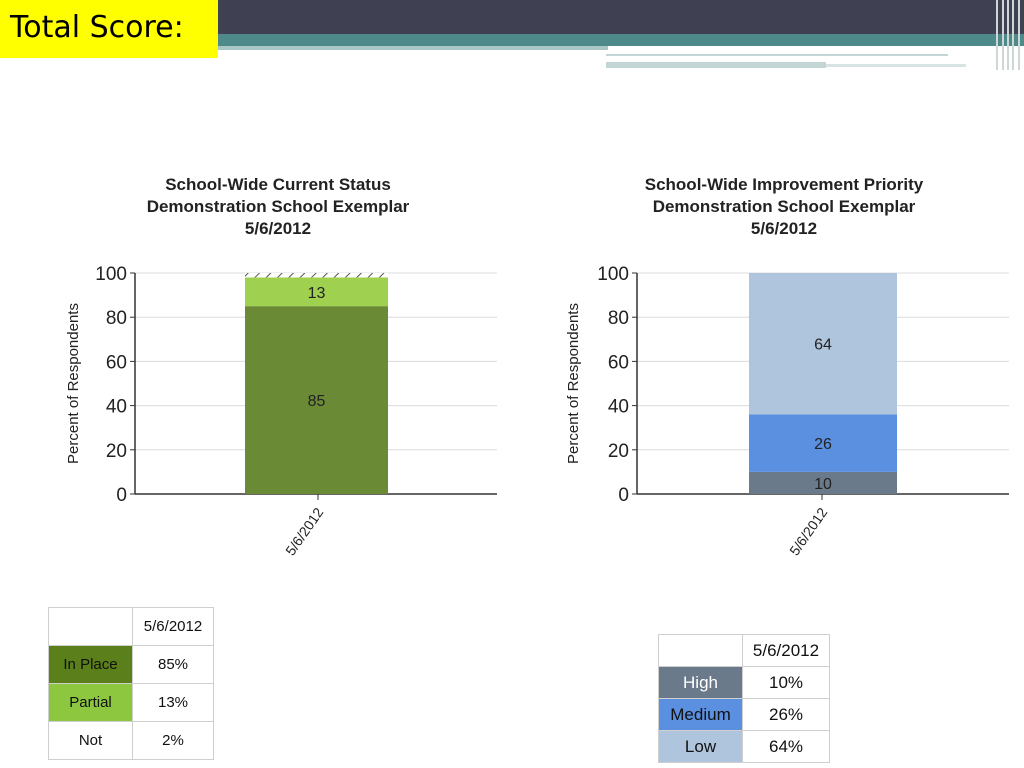 The image size is (1024, 768). I want to click on current-status-table: 5/6/2012 In Place 85% Partial 13% Not 2%, so click(131, 683).